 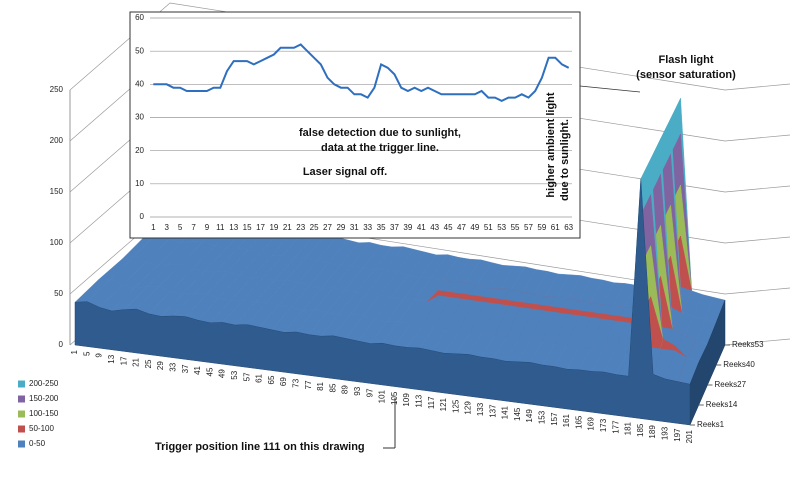 I want to click on x-tick-label: 117, so click(x=431, y=402).